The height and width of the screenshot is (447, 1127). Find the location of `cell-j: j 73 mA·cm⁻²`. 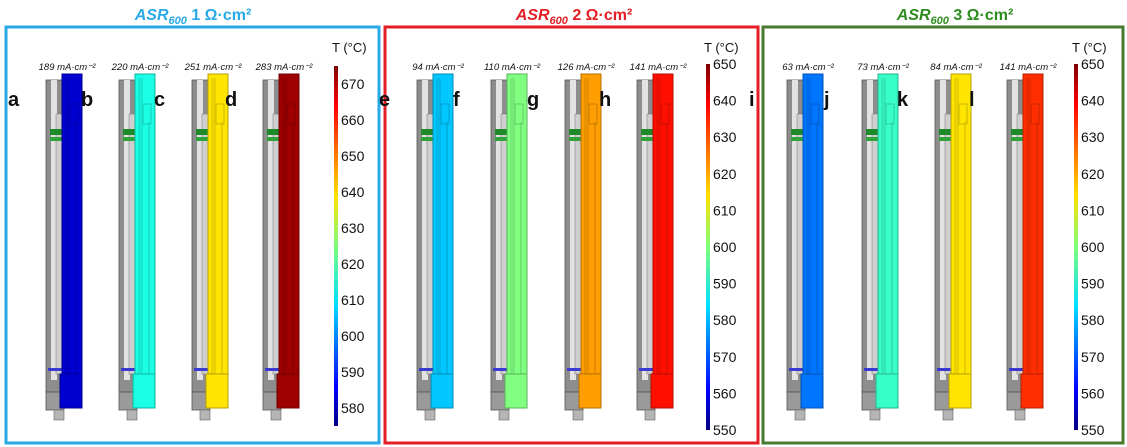

cell-j: j 73 mA·cm⁻² is located at coordinates (866, 241).